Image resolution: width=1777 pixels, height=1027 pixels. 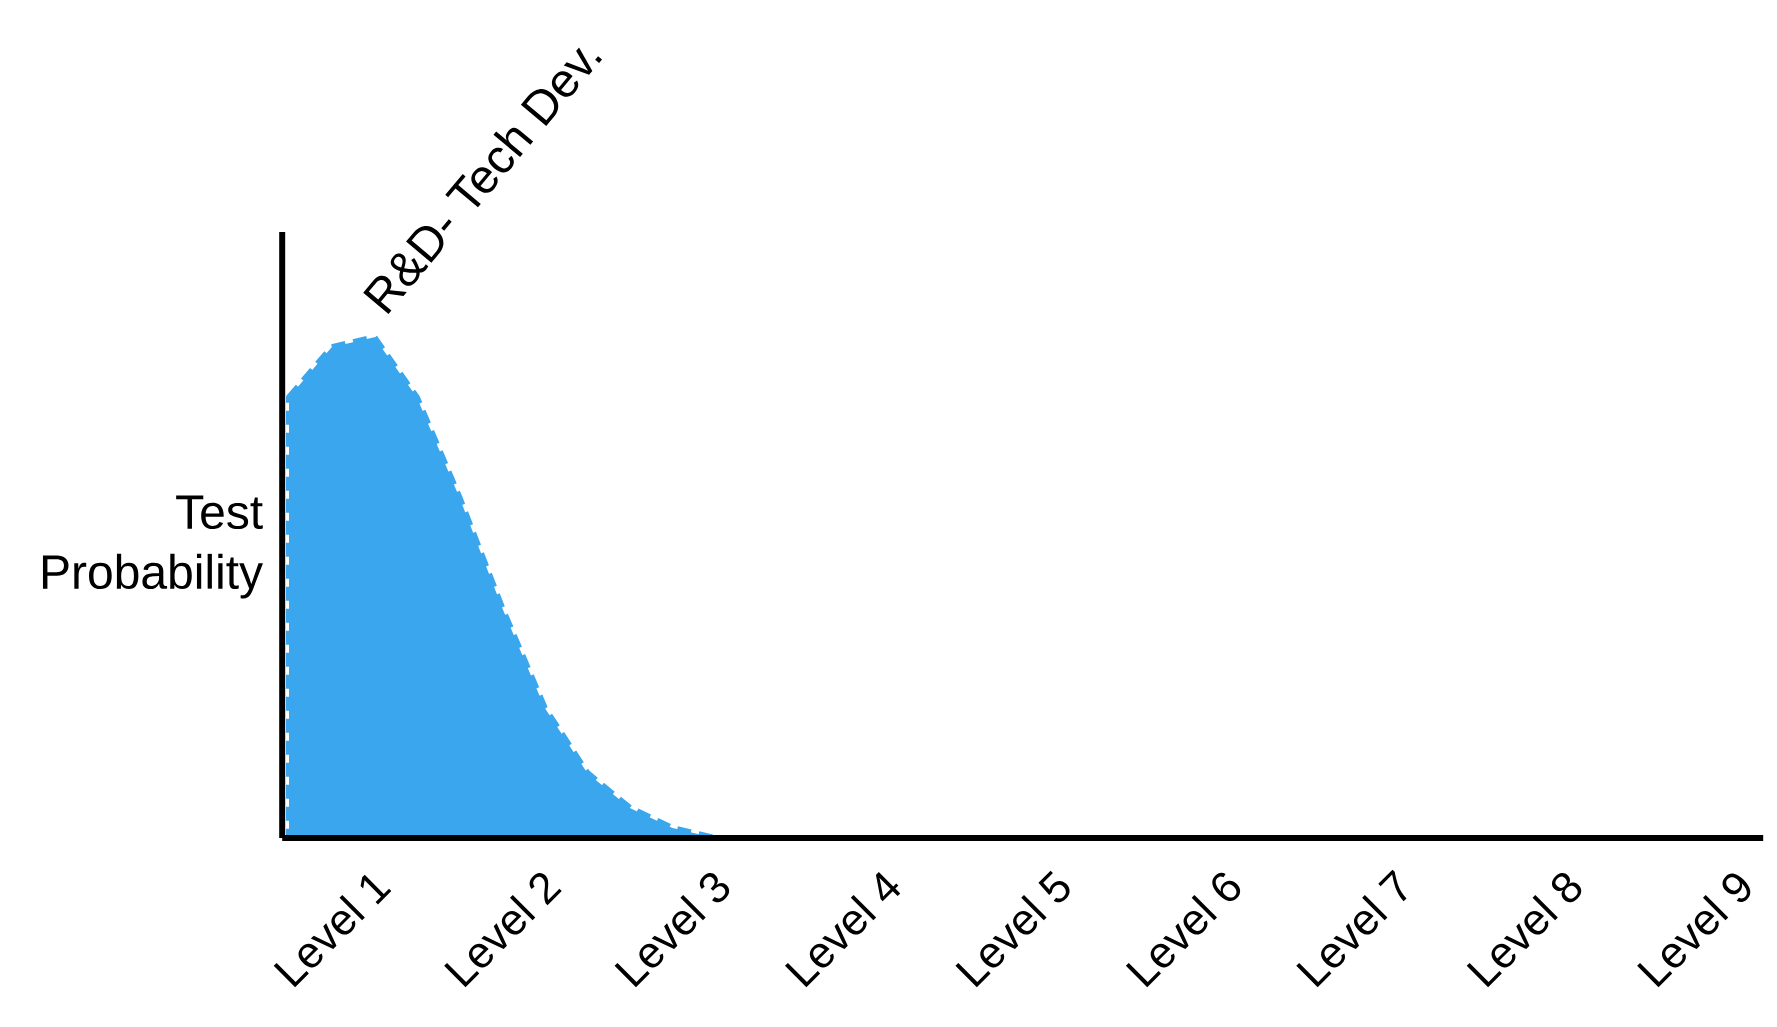 What do you see at coordinates (152, 547) in the screenshot?
I see `y-axis-title: Test Probability` at bounding box center [152, 547].